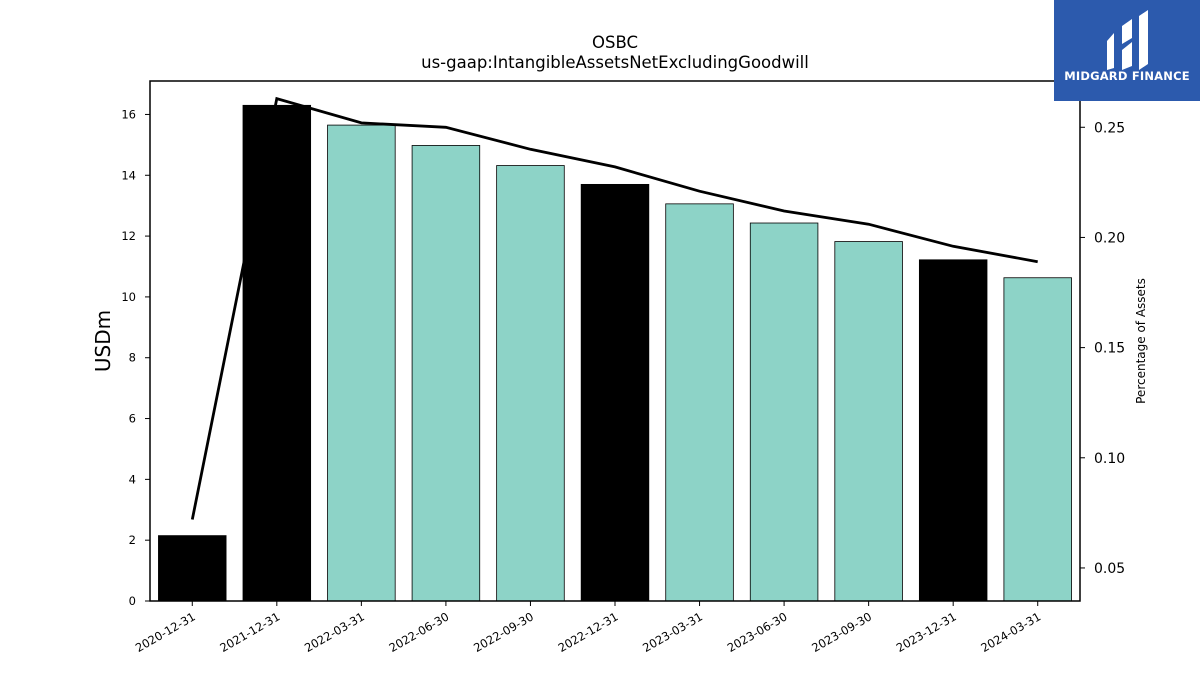 This screenshot has height=675, width=1200. Describe the element at coordinates (419, 632) in the screenshot. I see `x-tick-label: 2022-06-30` at that location.